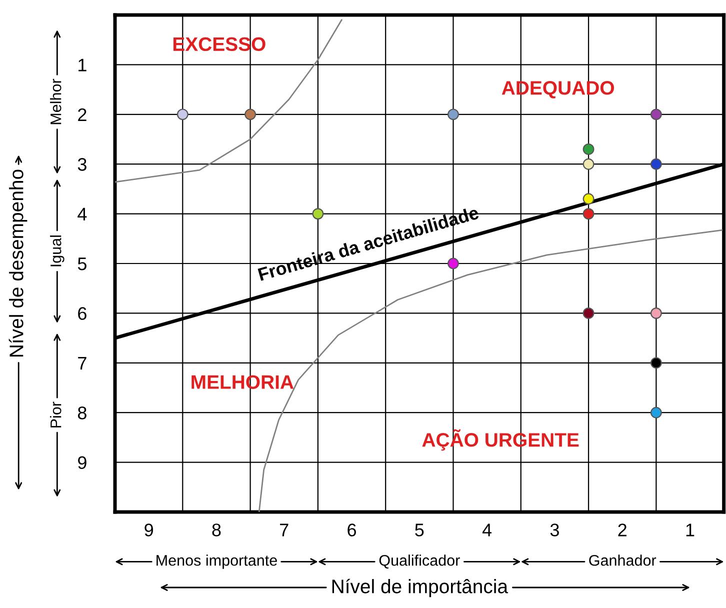 The image size is (726, 608). I want to click on line-series, so click(228, 101).